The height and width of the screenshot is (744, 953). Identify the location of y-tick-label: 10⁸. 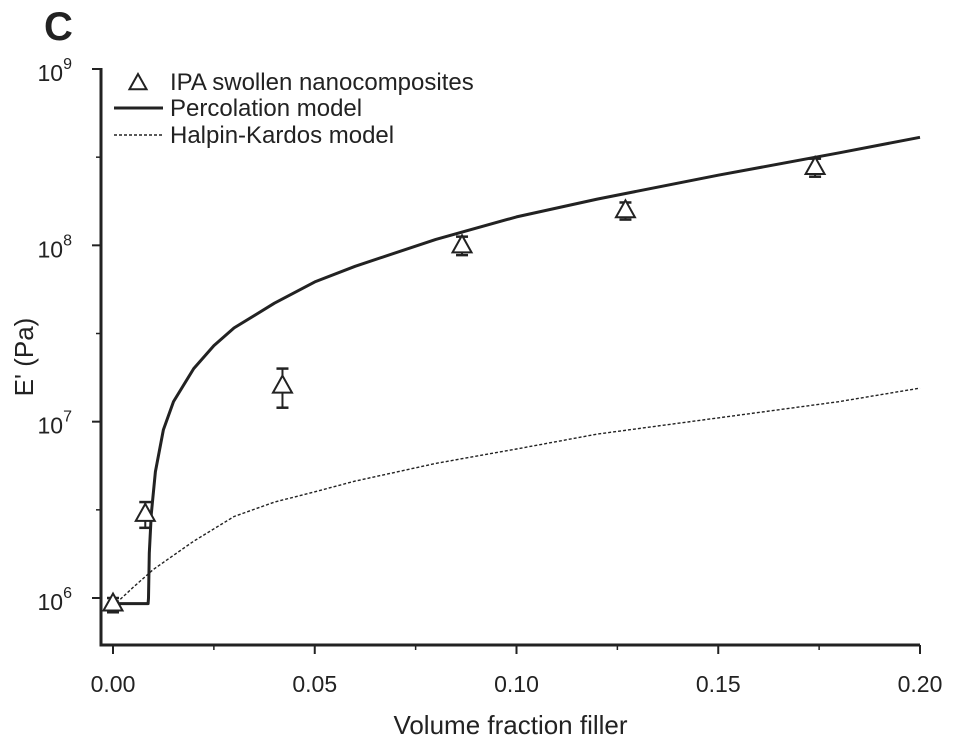
(55, 247).